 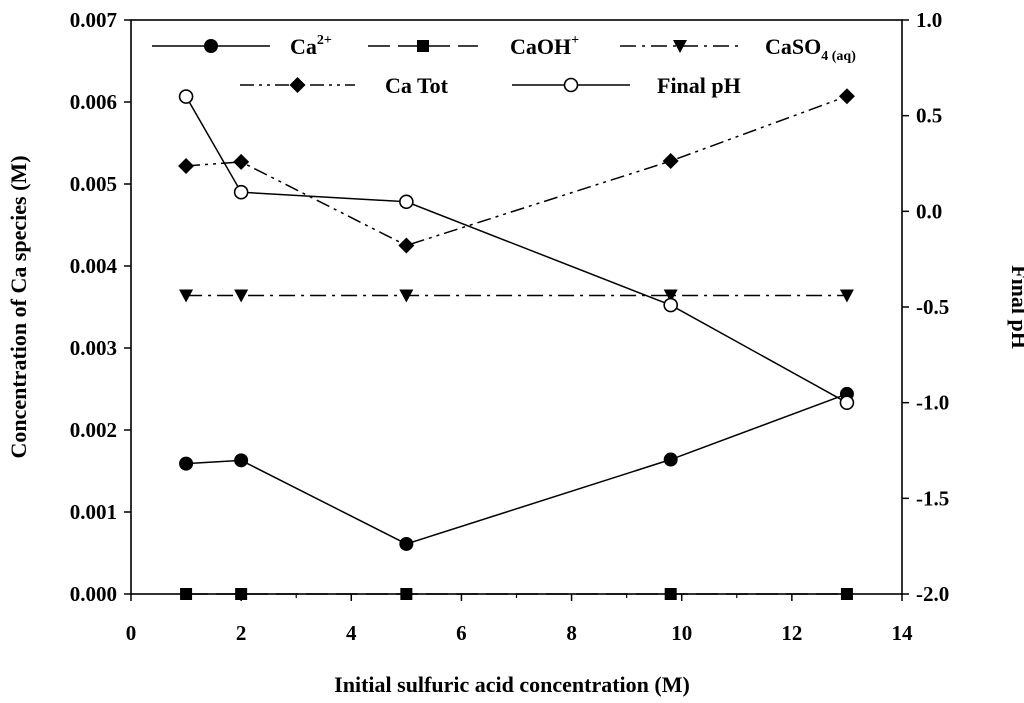 What do you see at coordinates (932, 498) in the screenshot?
I see `y2-tick-label: -1.5` at bounding box center [932, 498].